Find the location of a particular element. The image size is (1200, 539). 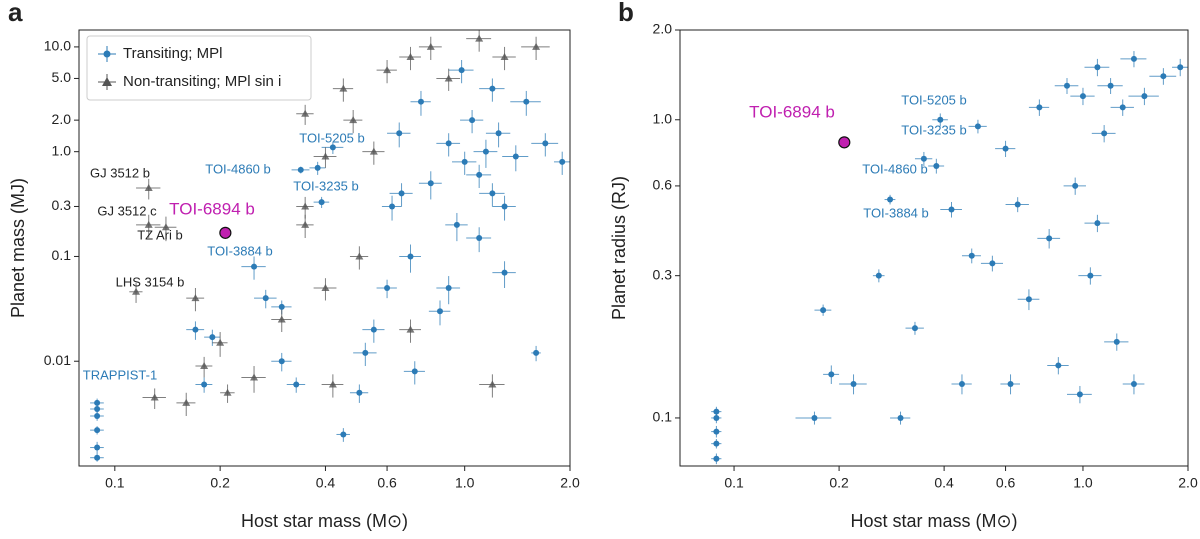

y-tick-label: 10.0 is located at coordinates (57, 46).